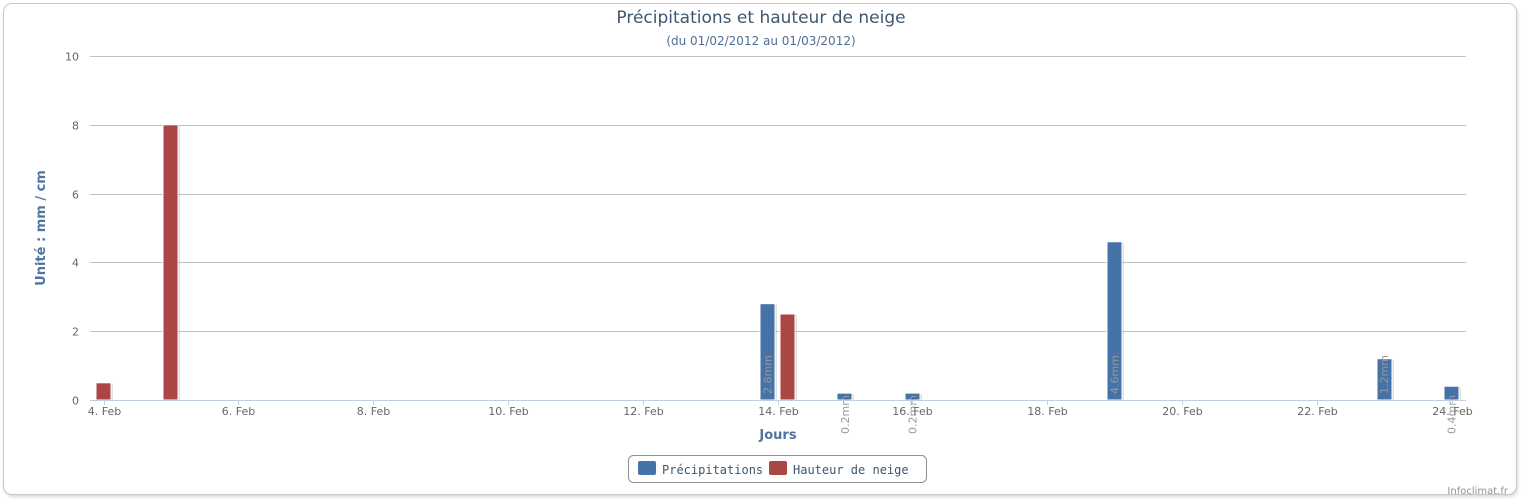 This screenshot has width=1521, height=500. I want to click on x-tick-label: 24. Feb, so click(1452, 411).